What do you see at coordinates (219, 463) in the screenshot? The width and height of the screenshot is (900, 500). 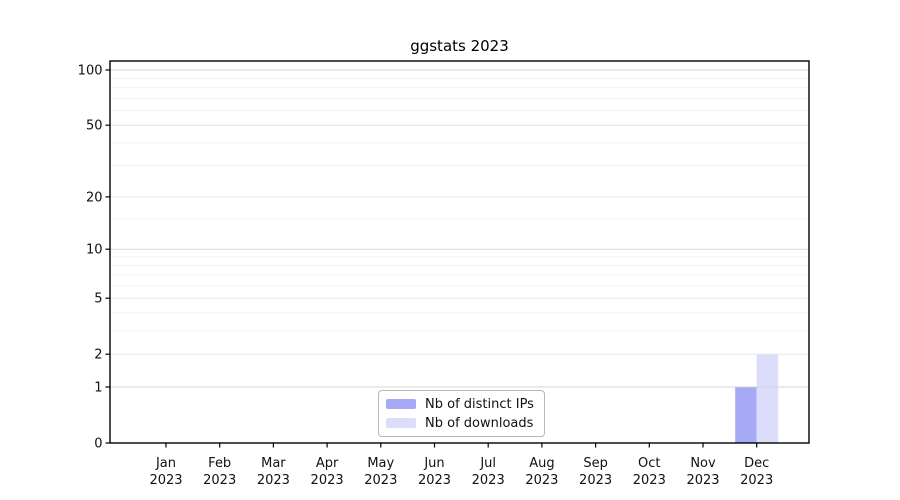 I see `x-tick-label-month: Feb` at bounding box center [219, 463].